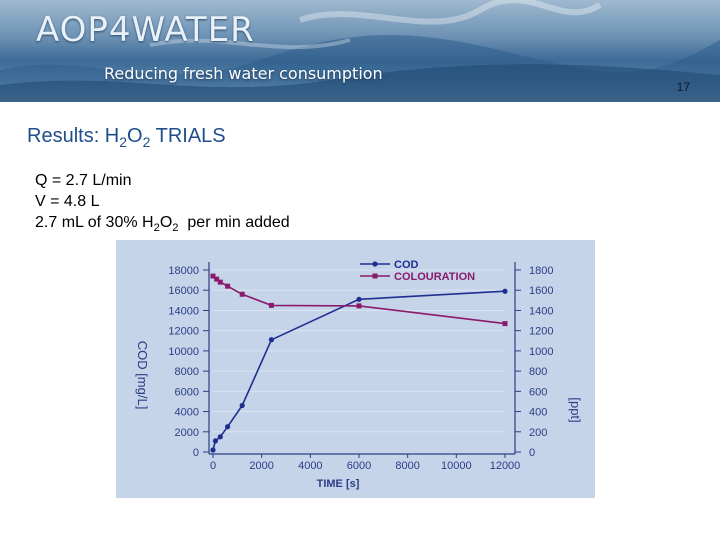  What do you see at coordinates (243, 73) in the screenshot?
I see `tagline: Reducing fresh water consumption` at bounding box center [243, 73].